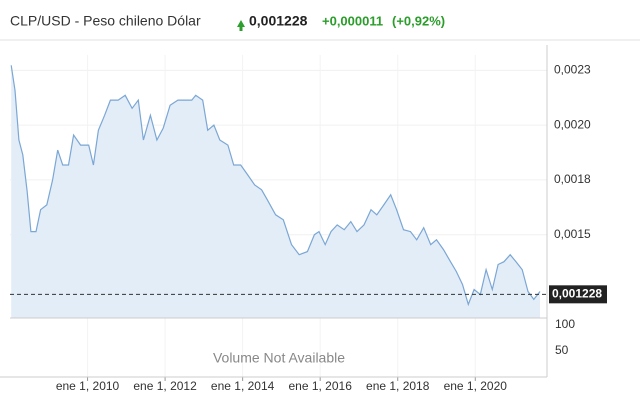 The width and height of the screenshot is (640, 415). Describe the element at coordinates (352, 20) in the screenshot. I see `change: +0,000011` at that location.